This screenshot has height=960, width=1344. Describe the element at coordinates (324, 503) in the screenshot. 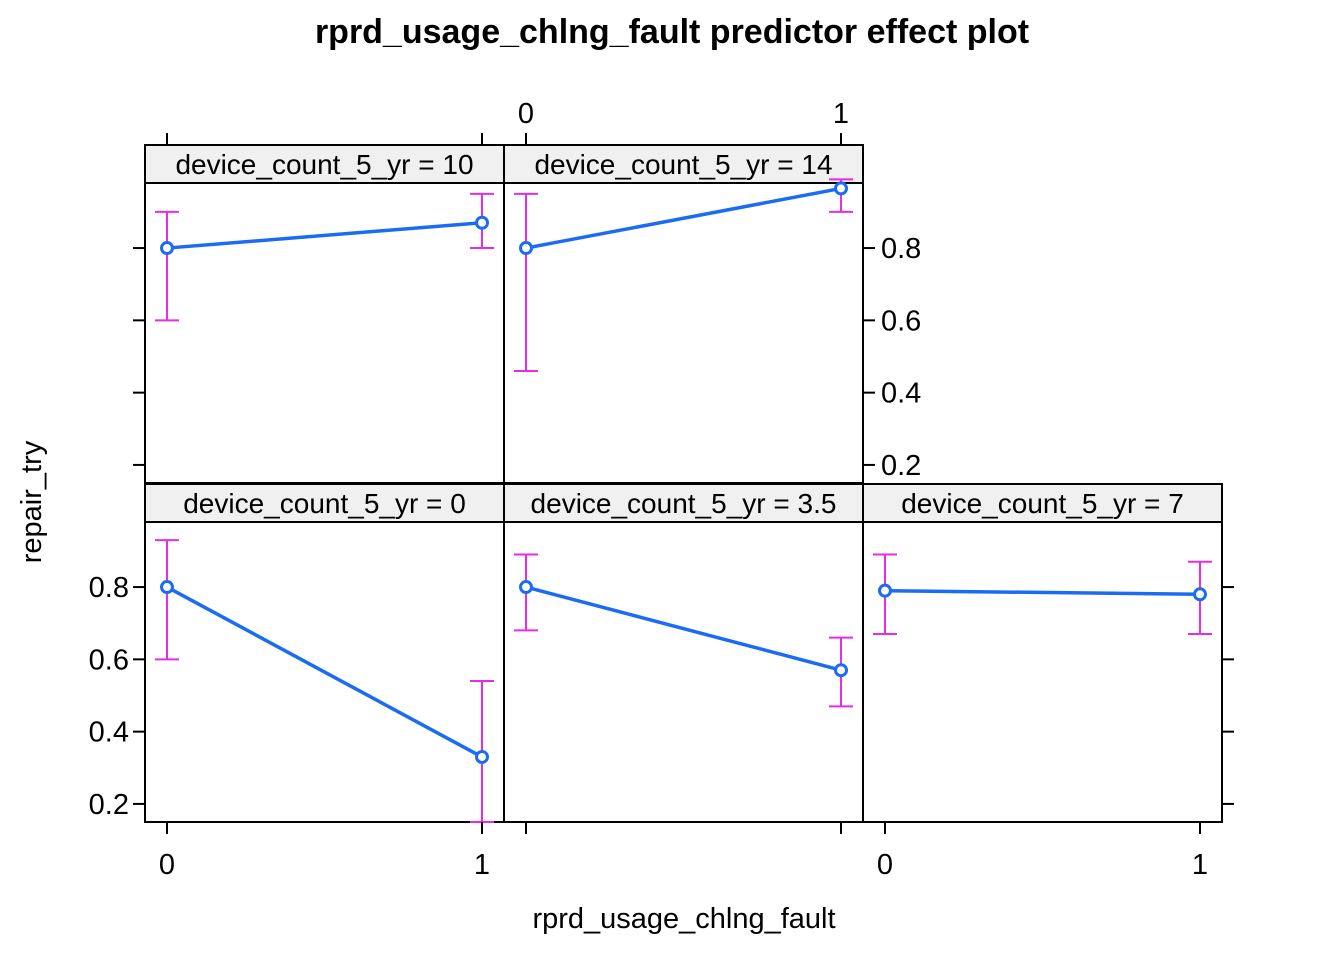

I see `panel-strip-label: device_count_5_yr = 0` at that location.